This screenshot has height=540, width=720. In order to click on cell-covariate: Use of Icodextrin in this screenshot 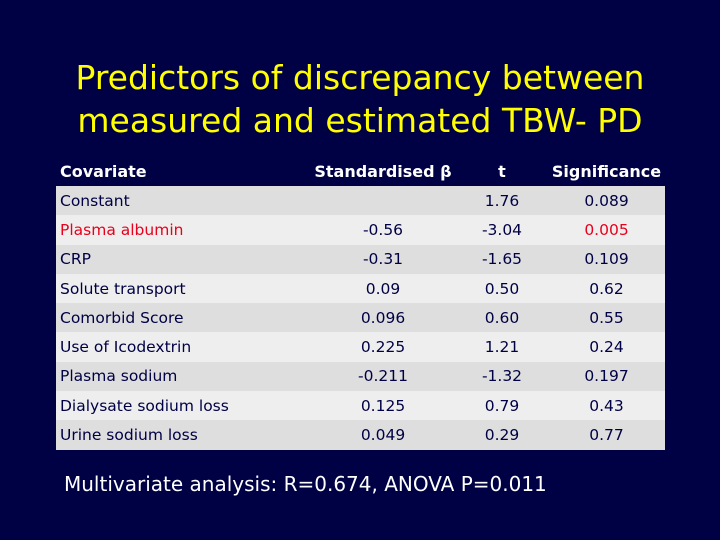, I will do `click(183, 347)`.